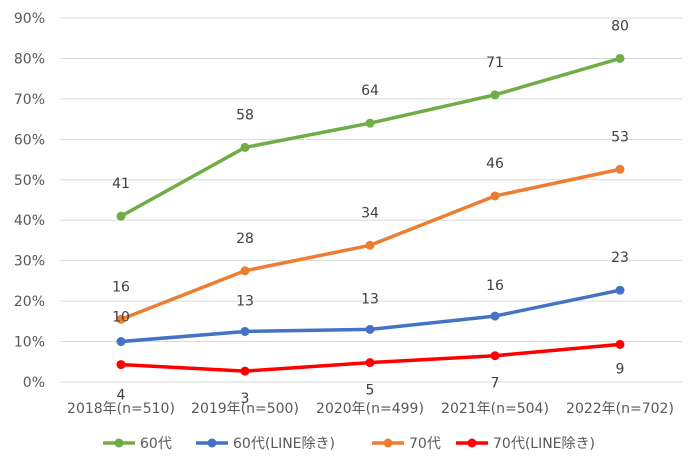  I want to click on y-tick-label: 60%, so click(29, 140).